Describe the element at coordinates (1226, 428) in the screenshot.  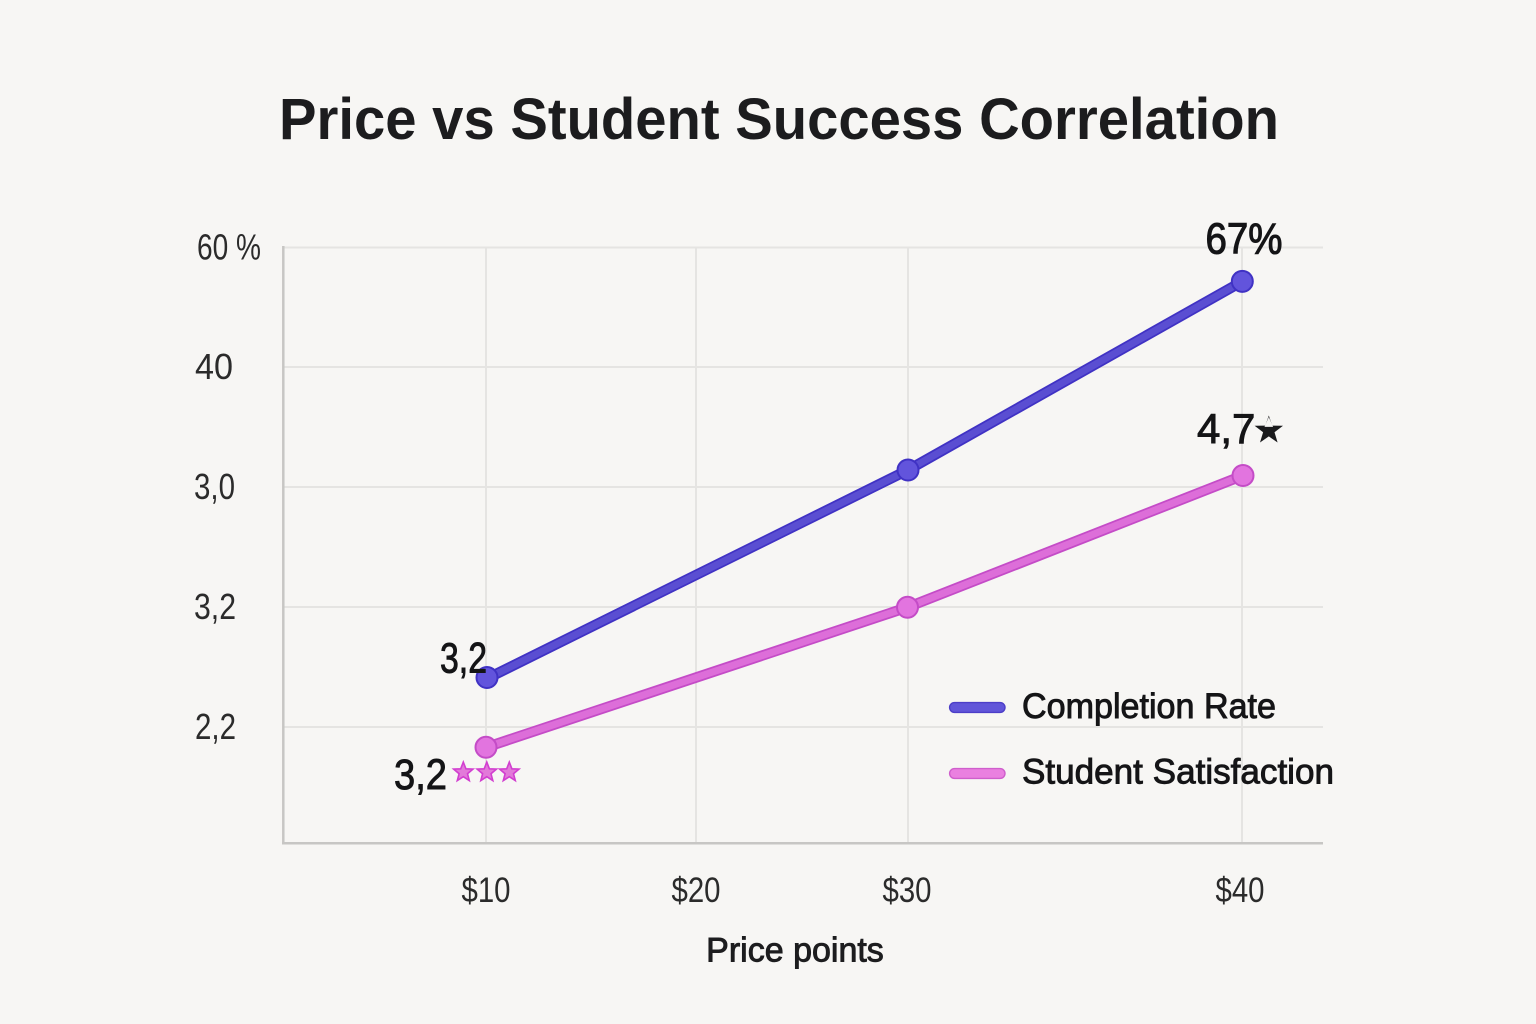
I see `svg-text: 4,7` at that location.